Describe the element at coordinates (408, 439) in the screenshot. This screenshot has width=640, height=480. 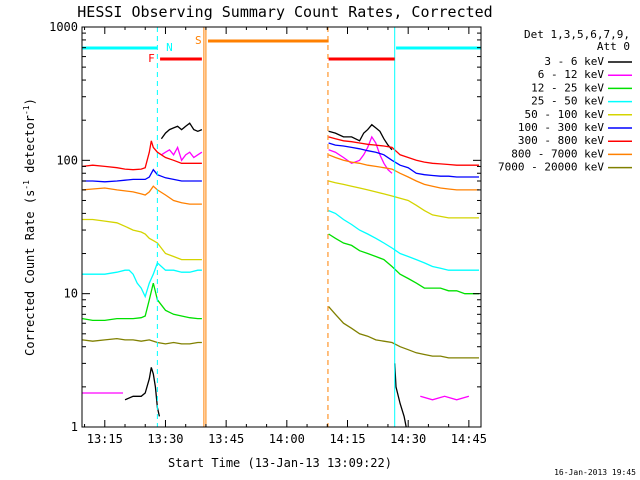
I see `x-tick-label: 14:30` at that location.